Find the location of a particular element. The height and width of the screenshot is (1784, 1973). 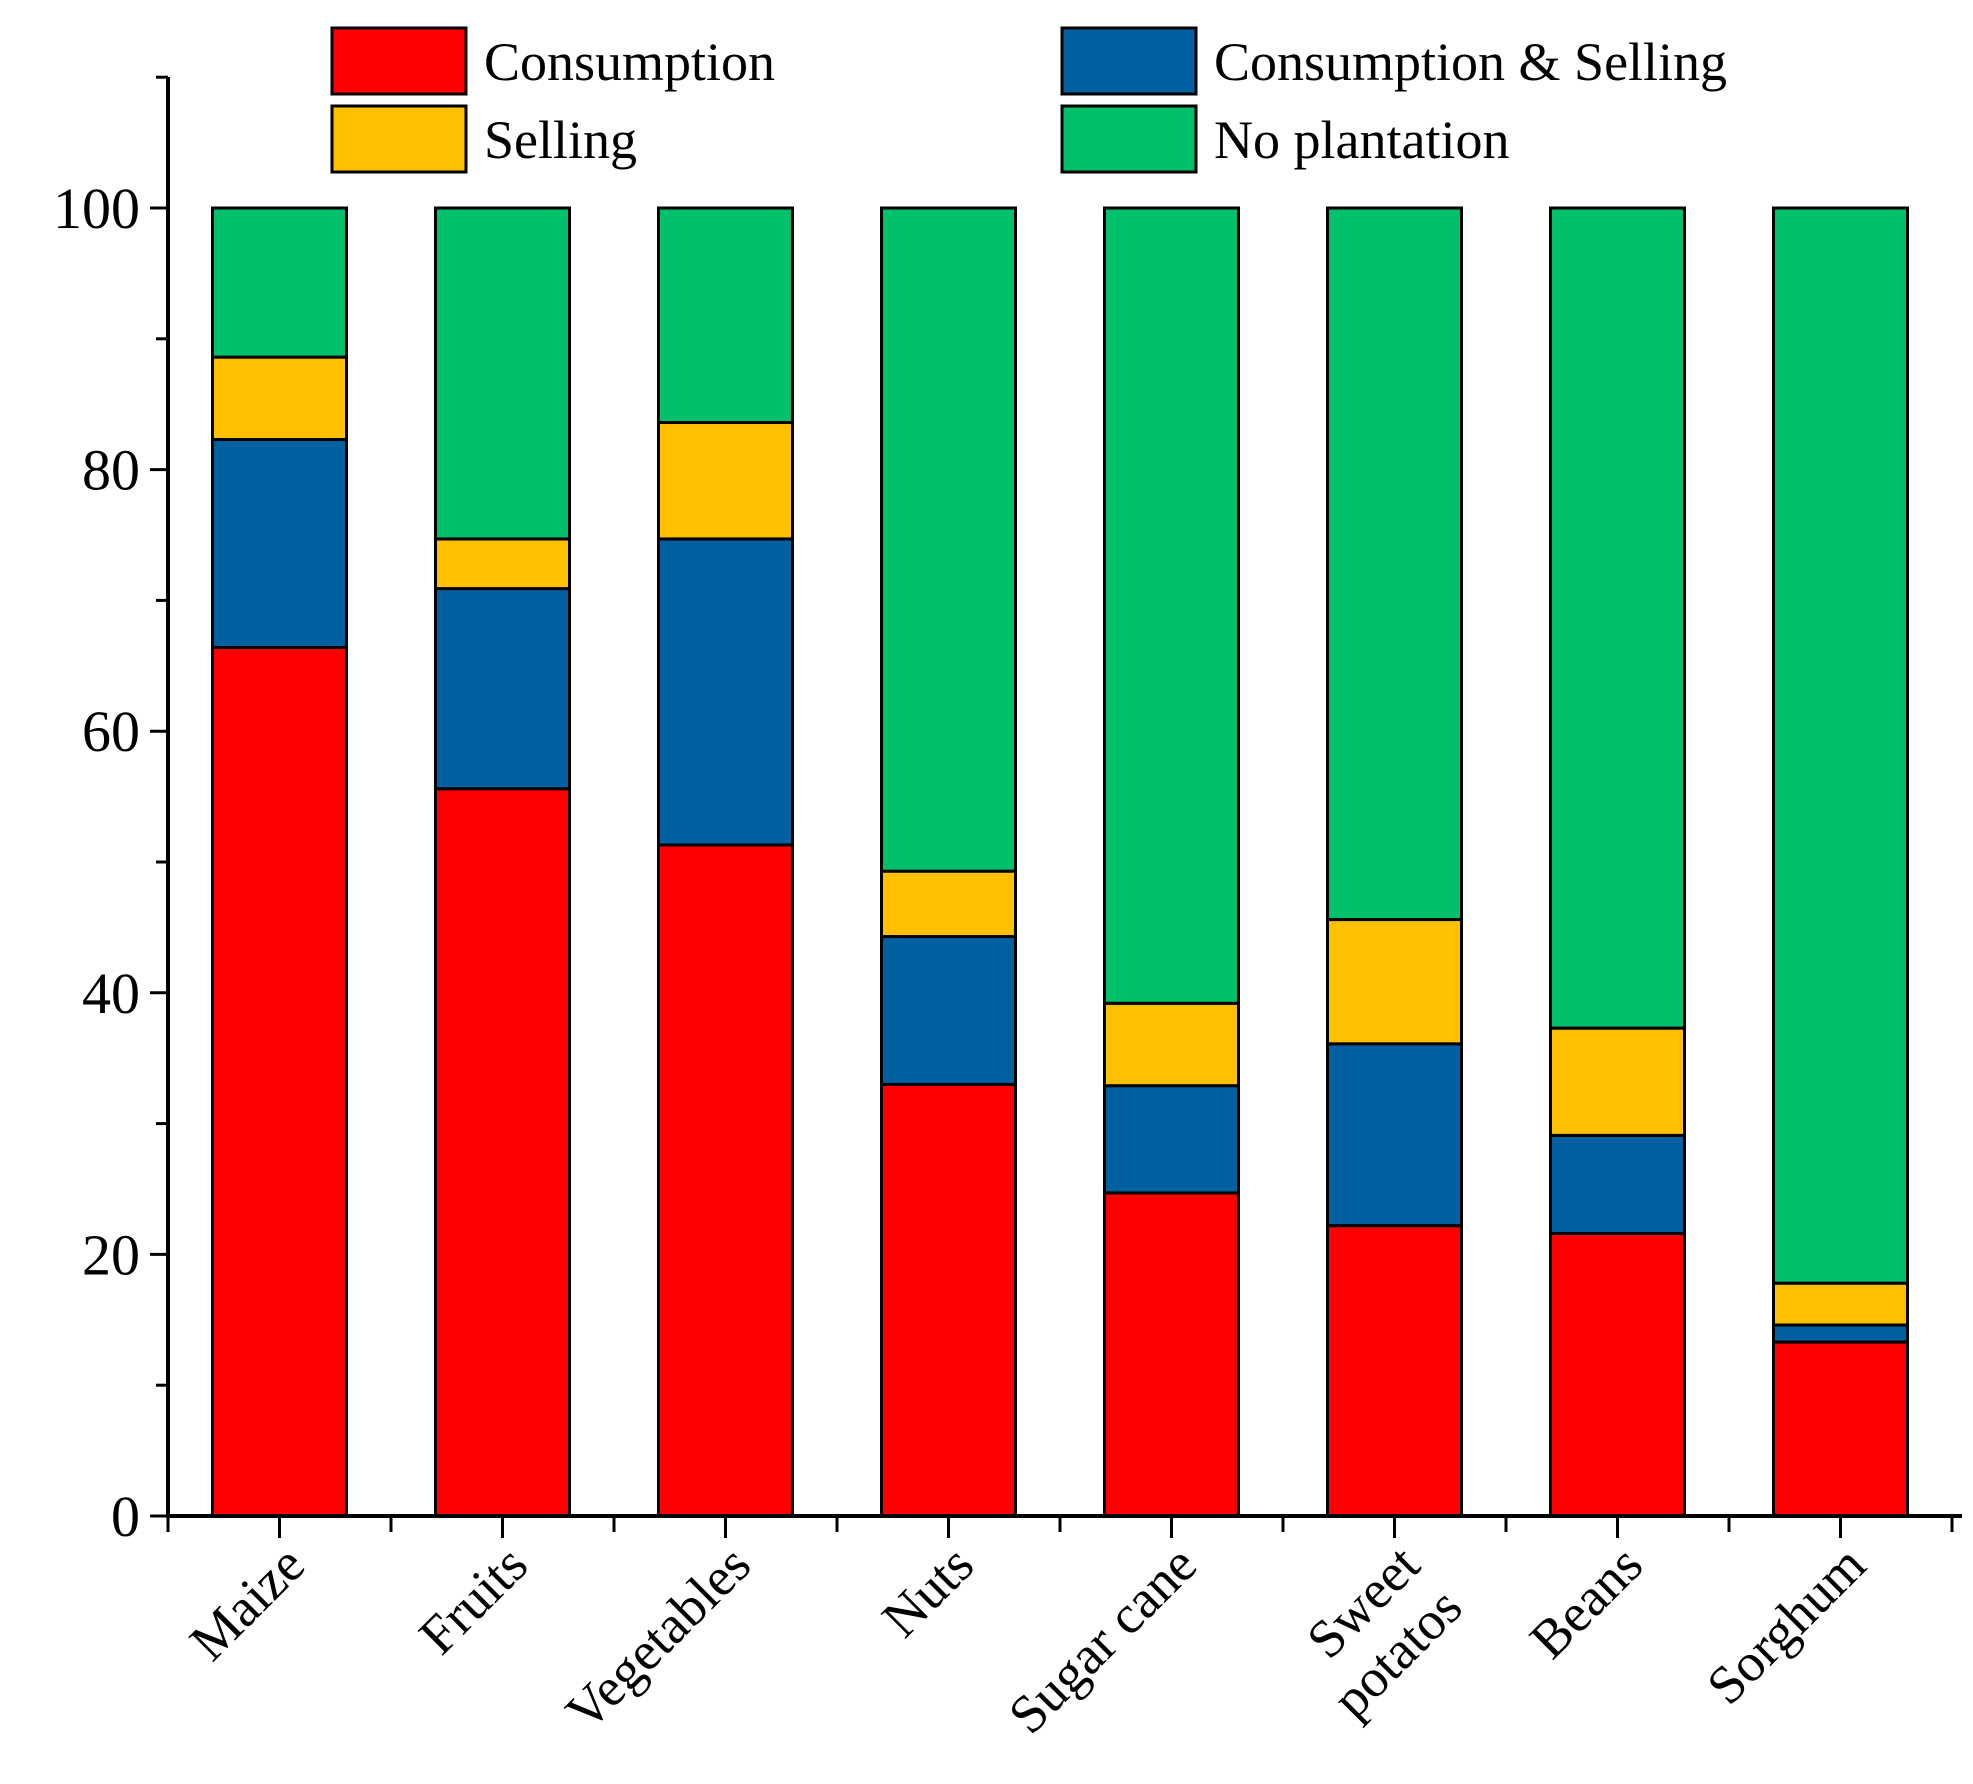

y-axis-ticks: 0 20 40 60 80 100 is located at coordinates (110, 812).